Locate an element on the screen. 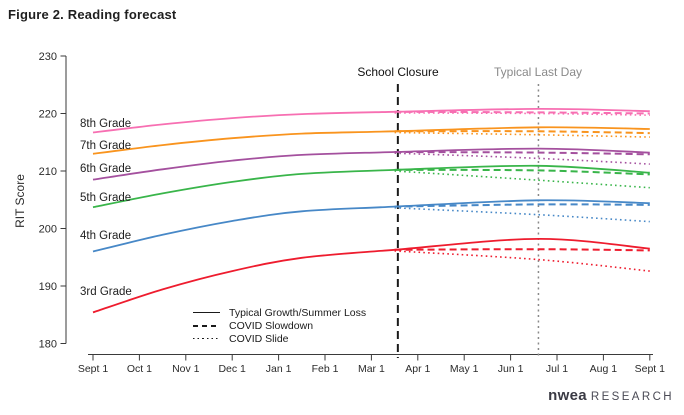 This screenshot has width=684, height=415. legend-label-slide: COVID Slide is located at coordinates (259, 338).